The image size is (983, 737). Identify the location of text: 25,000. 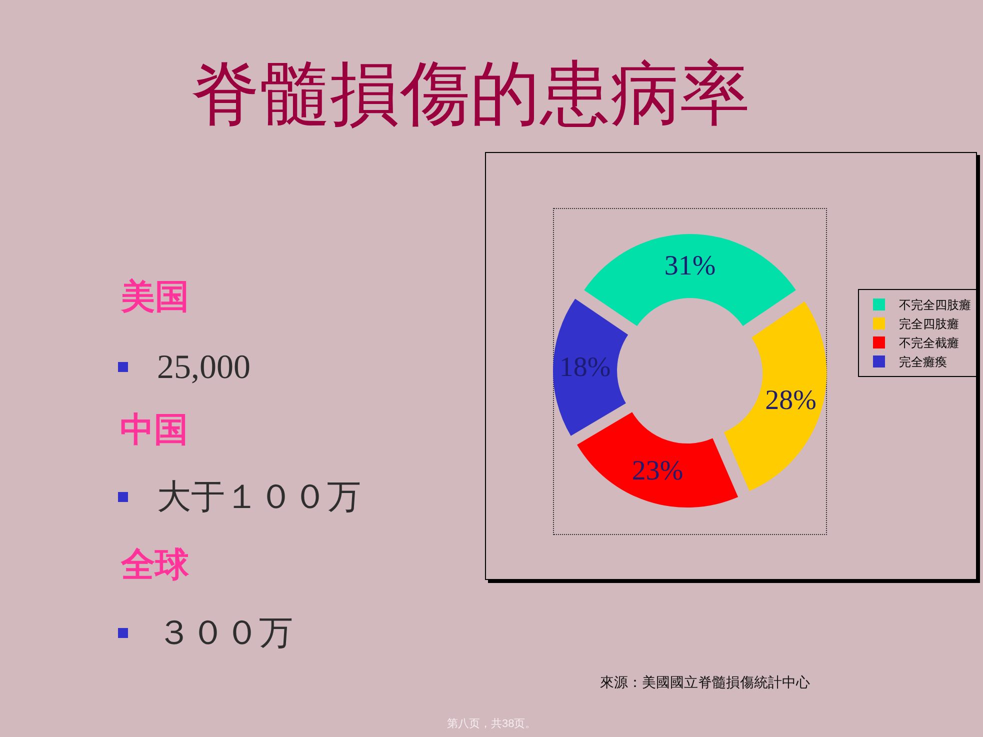
(203, 367).